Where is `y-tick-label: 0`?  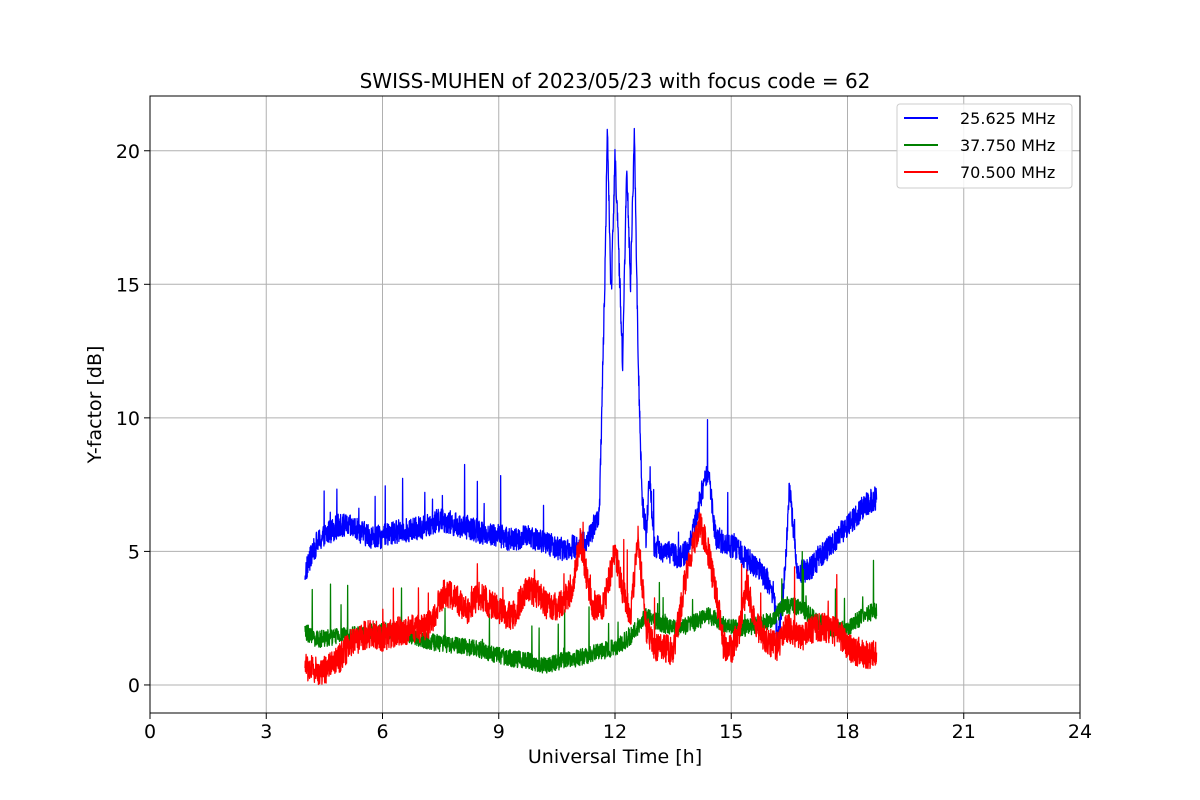 y-tick-label: 0 is located at coordinates (134, 686).